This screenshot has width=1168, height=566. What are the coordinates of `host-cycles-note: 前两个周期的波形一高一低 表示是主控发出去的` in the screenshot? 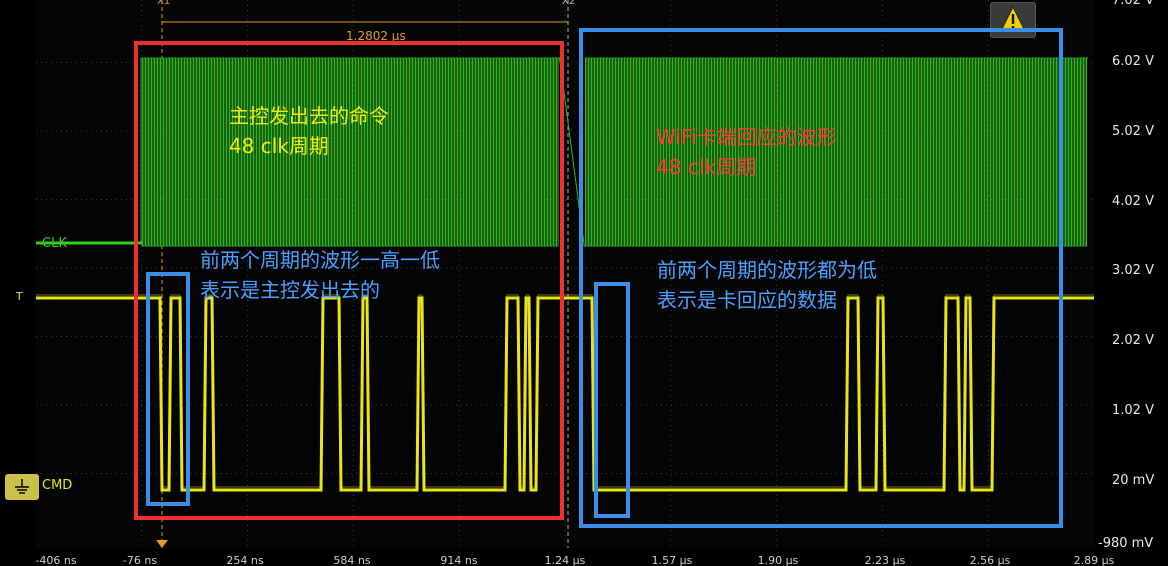 It's located at (320, 275).